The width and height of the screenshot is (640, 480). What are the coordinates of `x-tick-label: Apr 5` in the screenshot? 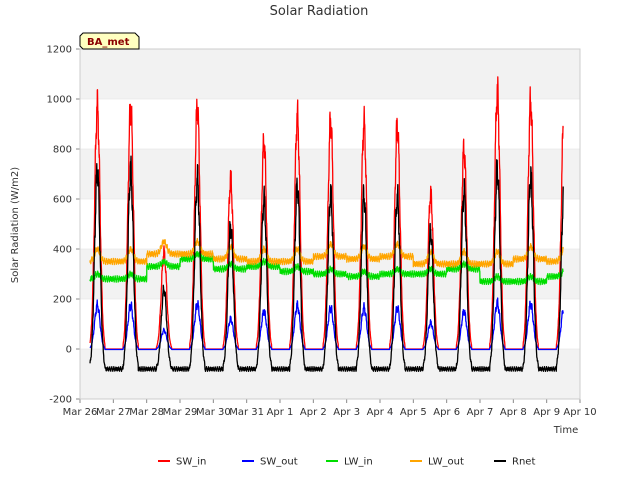 It's located at (413, 412).